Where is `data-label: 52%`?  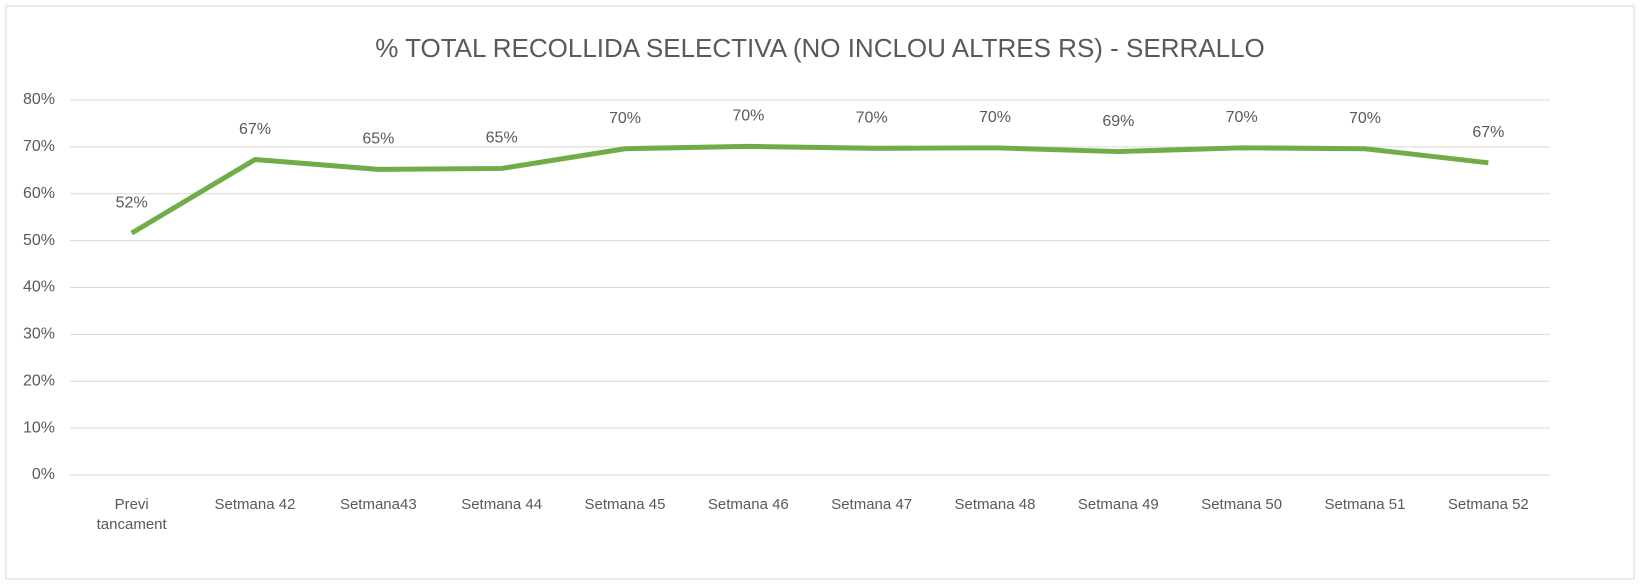 data-label: 52% is located at coordinates (132, 202).